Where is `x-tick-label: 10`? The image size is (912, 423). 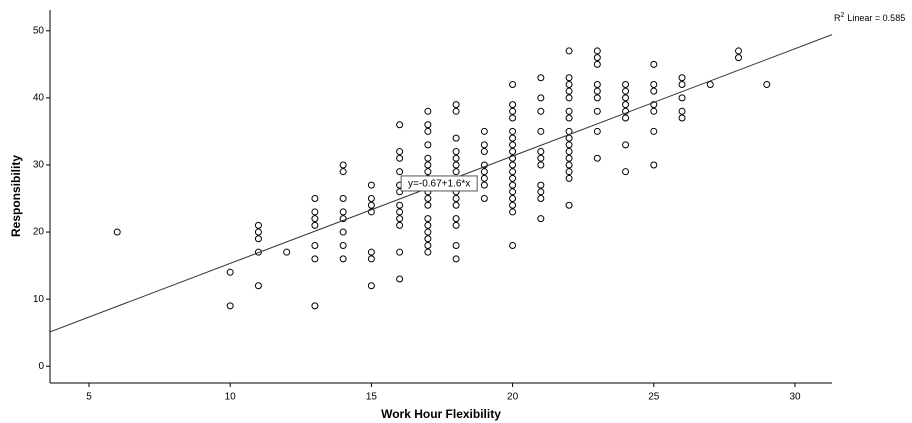 x-tick-label: 10 is located at coordinates (231, 397).